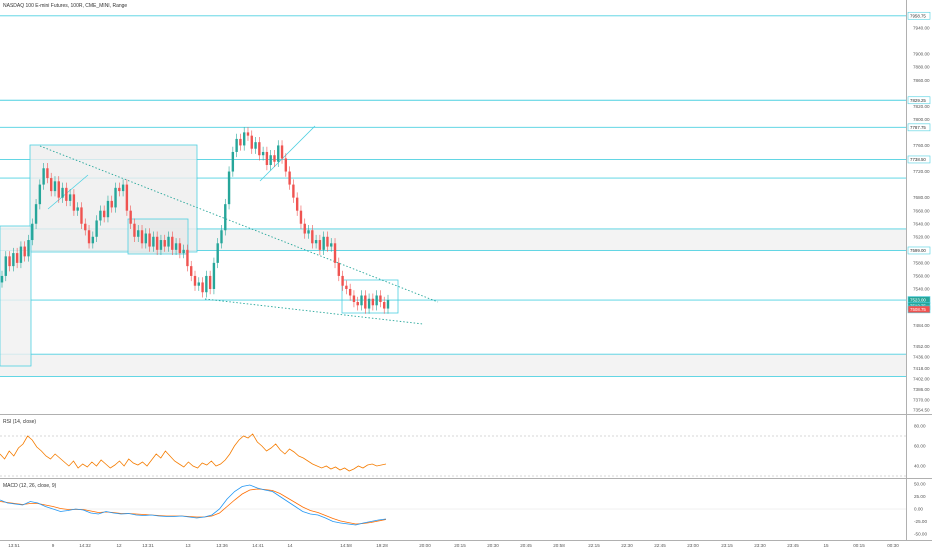  Describe the element at coordinates (921, 399) in the screenshot. I see `price-tick-label: 7370.00` at that location.